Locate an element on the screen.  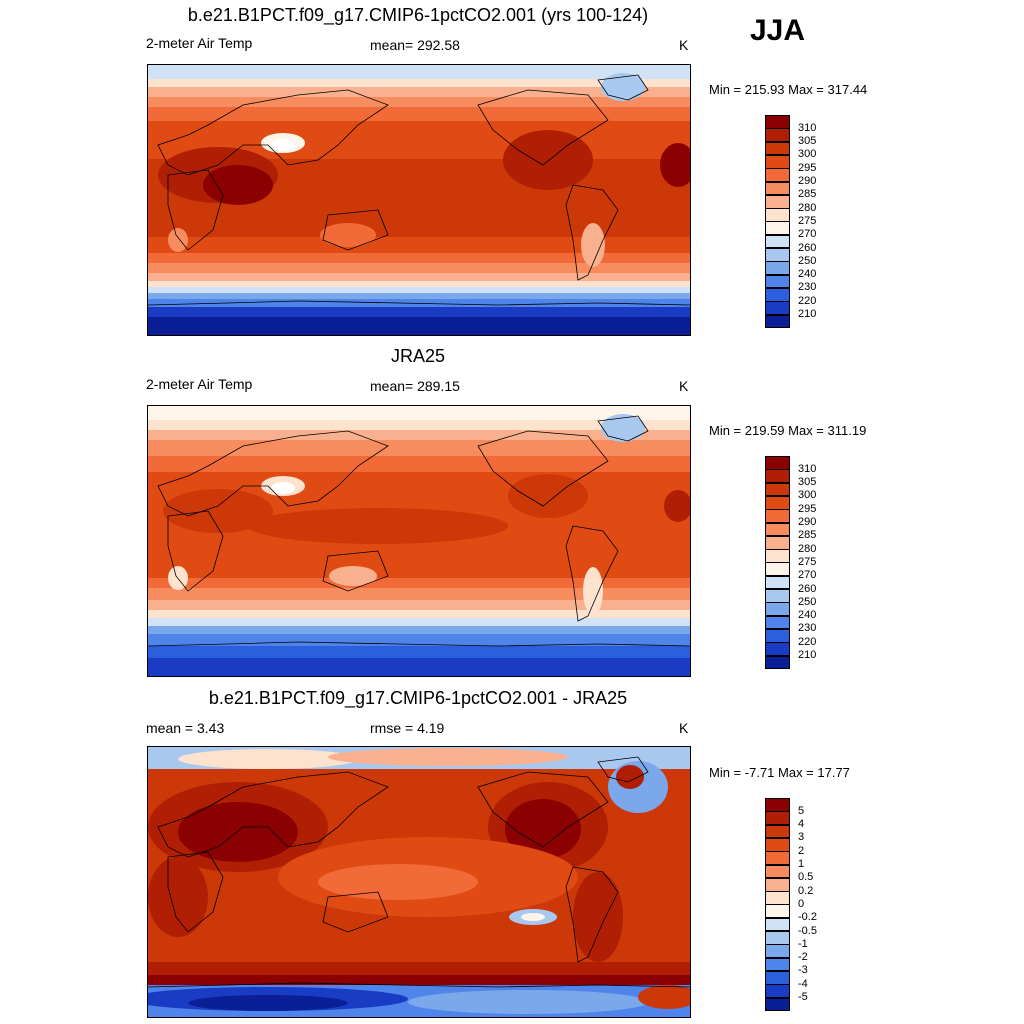
panel1-map is located at coordinates (419, 200).